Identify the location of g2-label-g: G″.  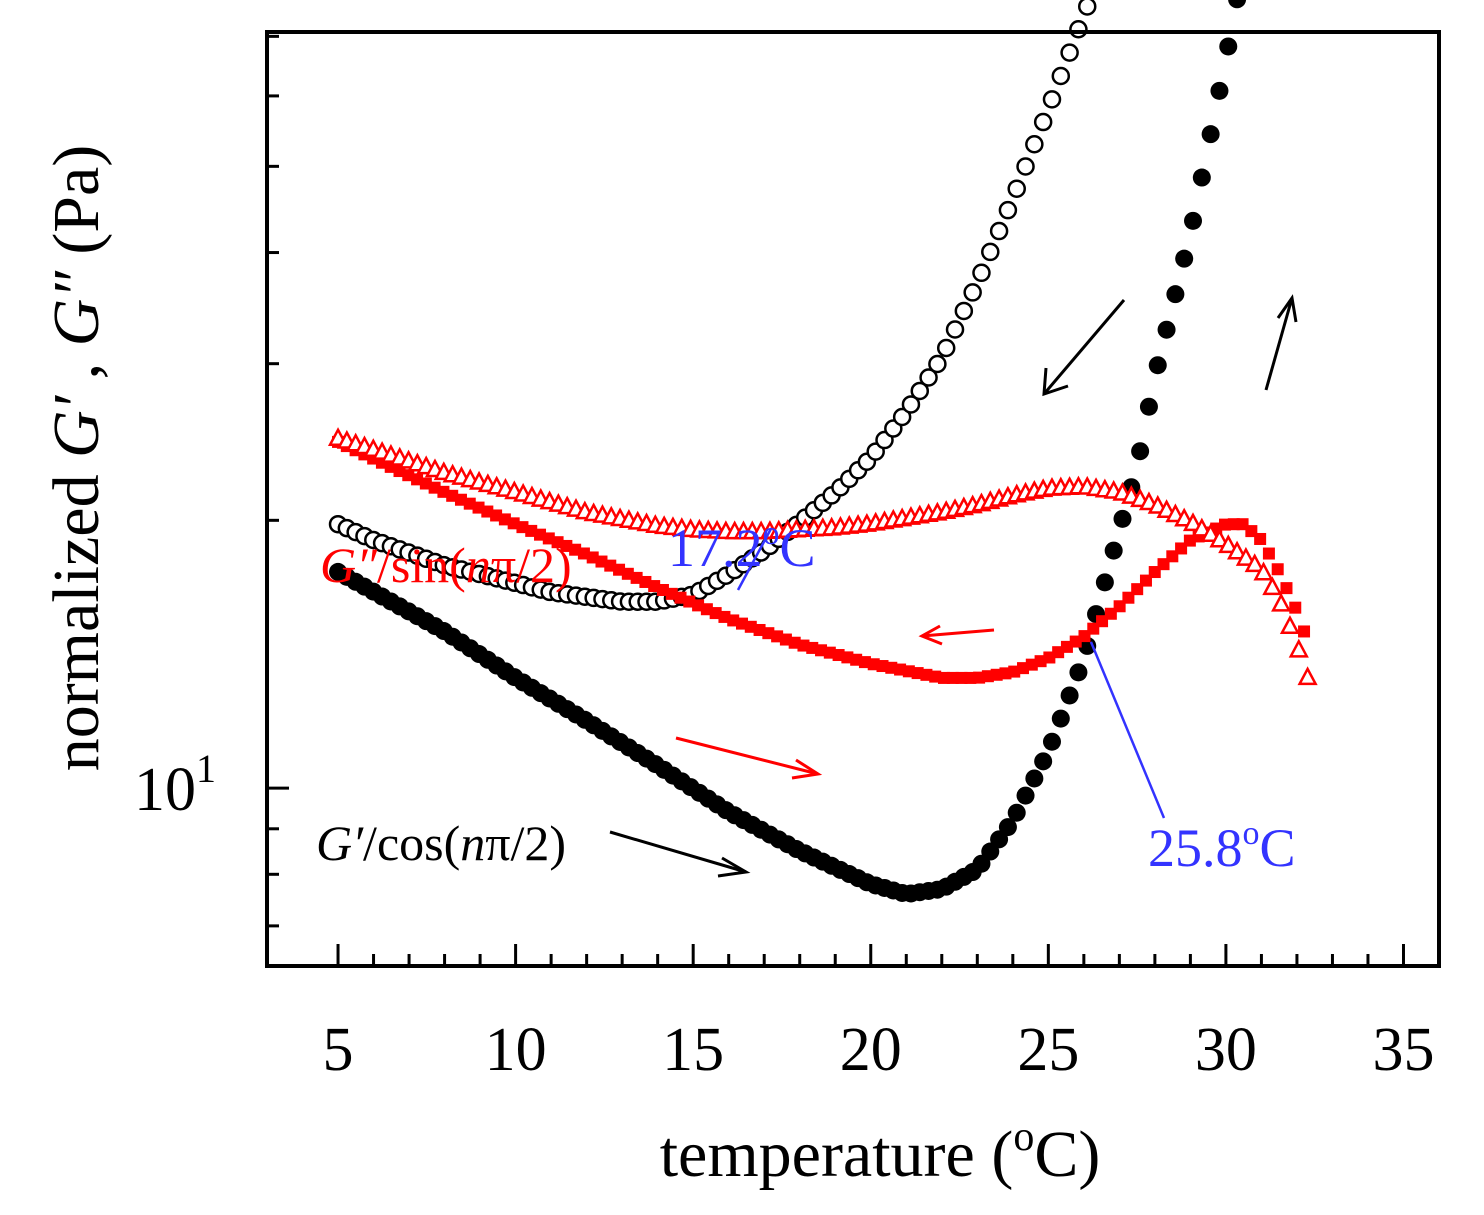
(349, 565).